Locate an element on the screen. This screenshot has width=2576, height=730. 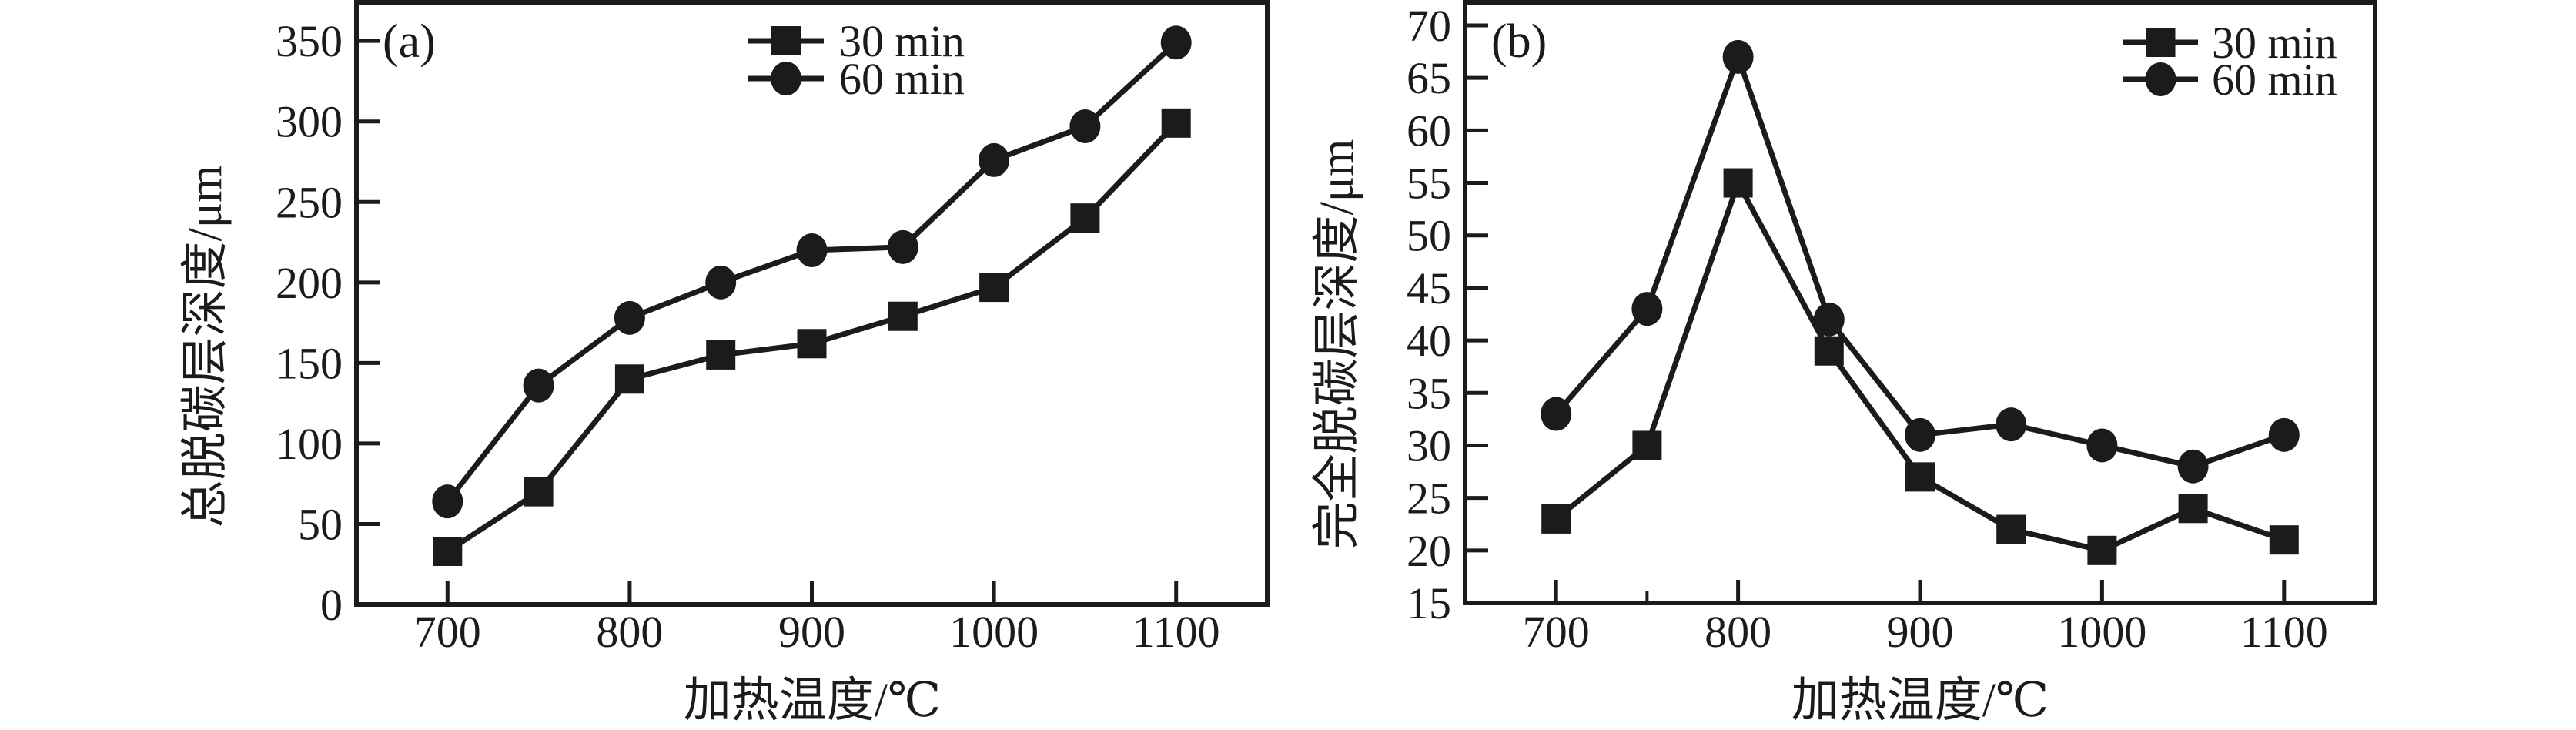
square-marker-30-min-750-b is located at coordinates (1647, 445).